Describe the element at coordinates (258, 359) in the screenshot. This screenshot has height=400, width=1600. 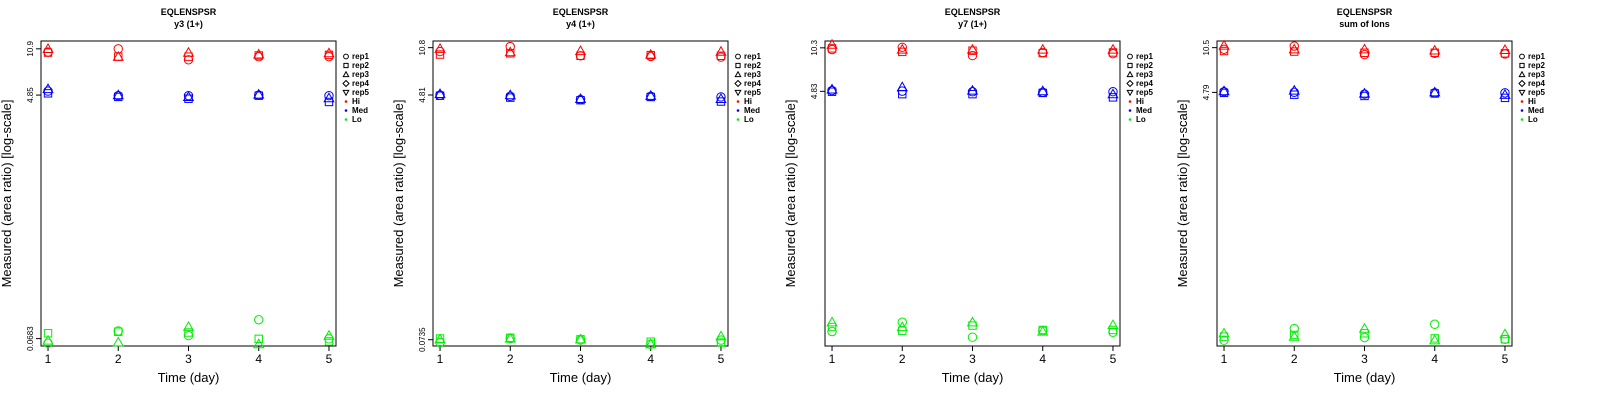
I see `x-tick-label: 4` at that location.